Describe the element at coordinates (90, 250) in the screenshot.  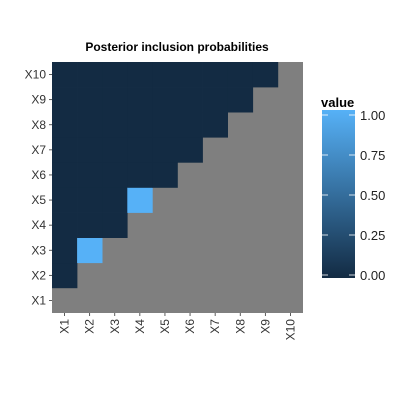
I see `heatmap-cell-X2-X3` at that location.